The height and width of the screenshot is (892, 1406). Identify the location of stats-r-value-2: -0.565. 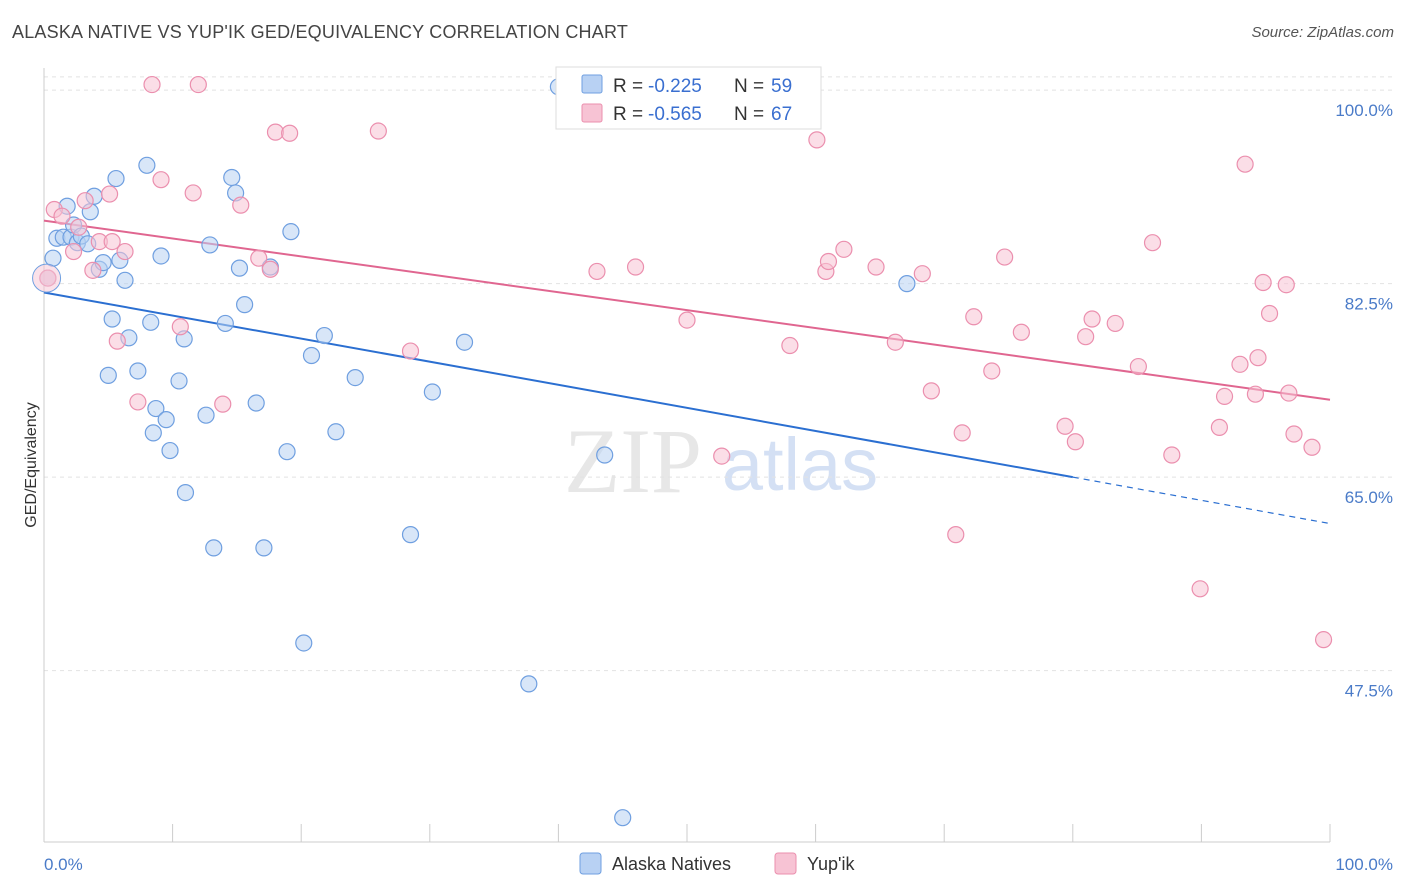
(675, 114).